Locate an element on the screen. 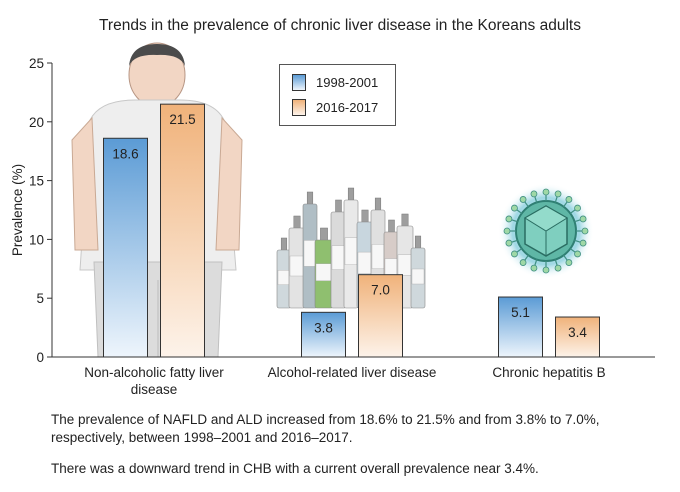 This screenshot has width=680, height=492. legend-label: 1998-2001 is located at coordinates (347, 82).